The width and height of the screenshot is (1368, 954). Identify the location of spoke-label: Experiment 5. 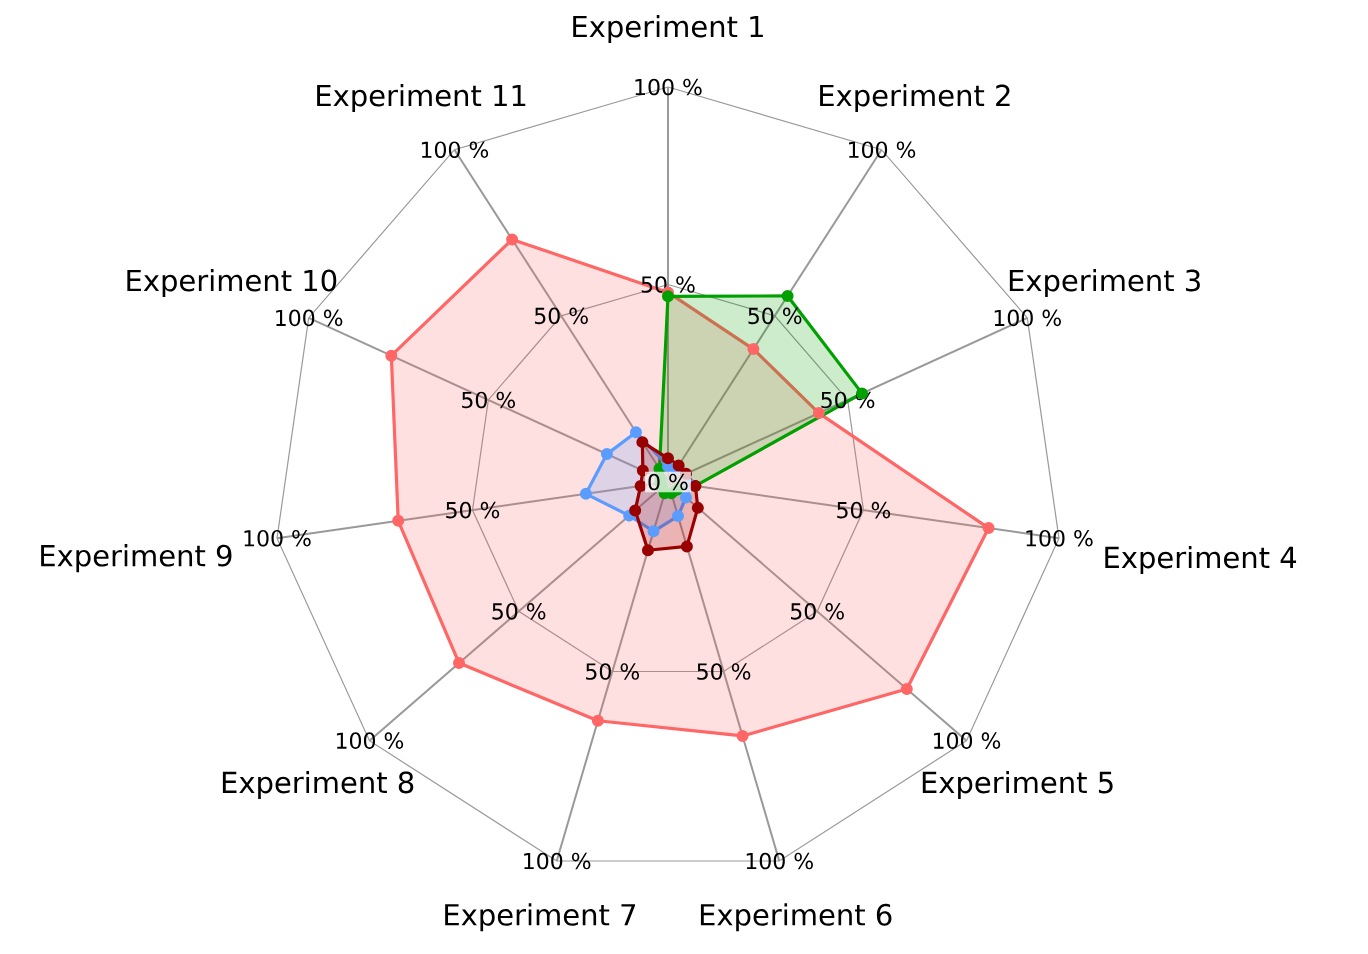
(1017, 784).